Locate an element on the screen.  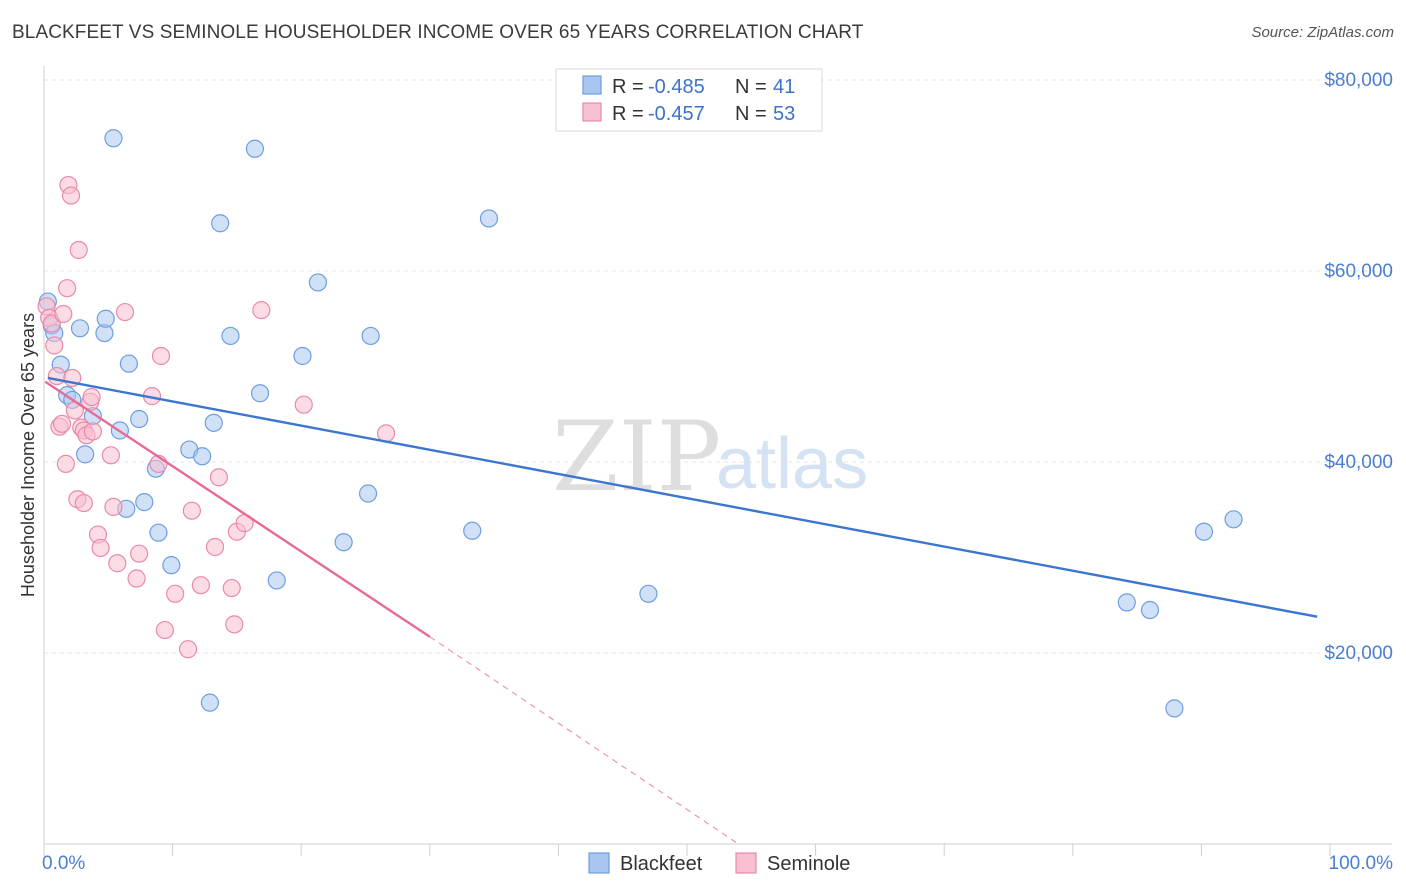
legend-r-label-2: R = is located at coordinates (628, 114).